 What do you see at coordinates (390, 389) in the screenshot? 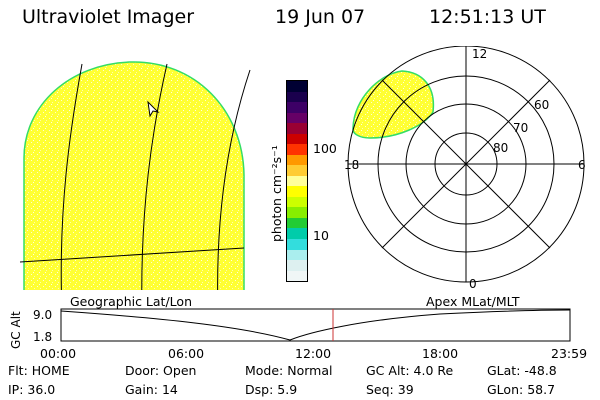
I see `sequence-status: Seq: 39` at bounding box center [390, 389].